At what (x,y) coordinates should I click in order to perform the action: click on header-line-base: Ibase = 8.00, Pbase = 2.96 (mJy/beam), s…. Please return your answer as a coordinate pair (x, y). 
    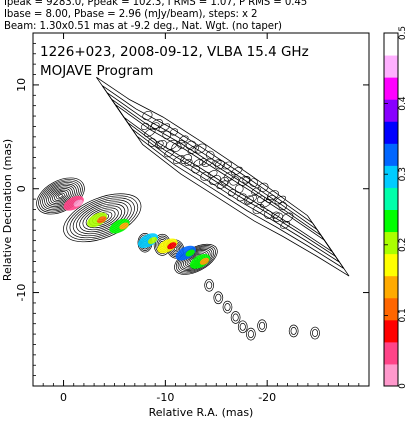
    Looking at the image, I should click on (131, 14).